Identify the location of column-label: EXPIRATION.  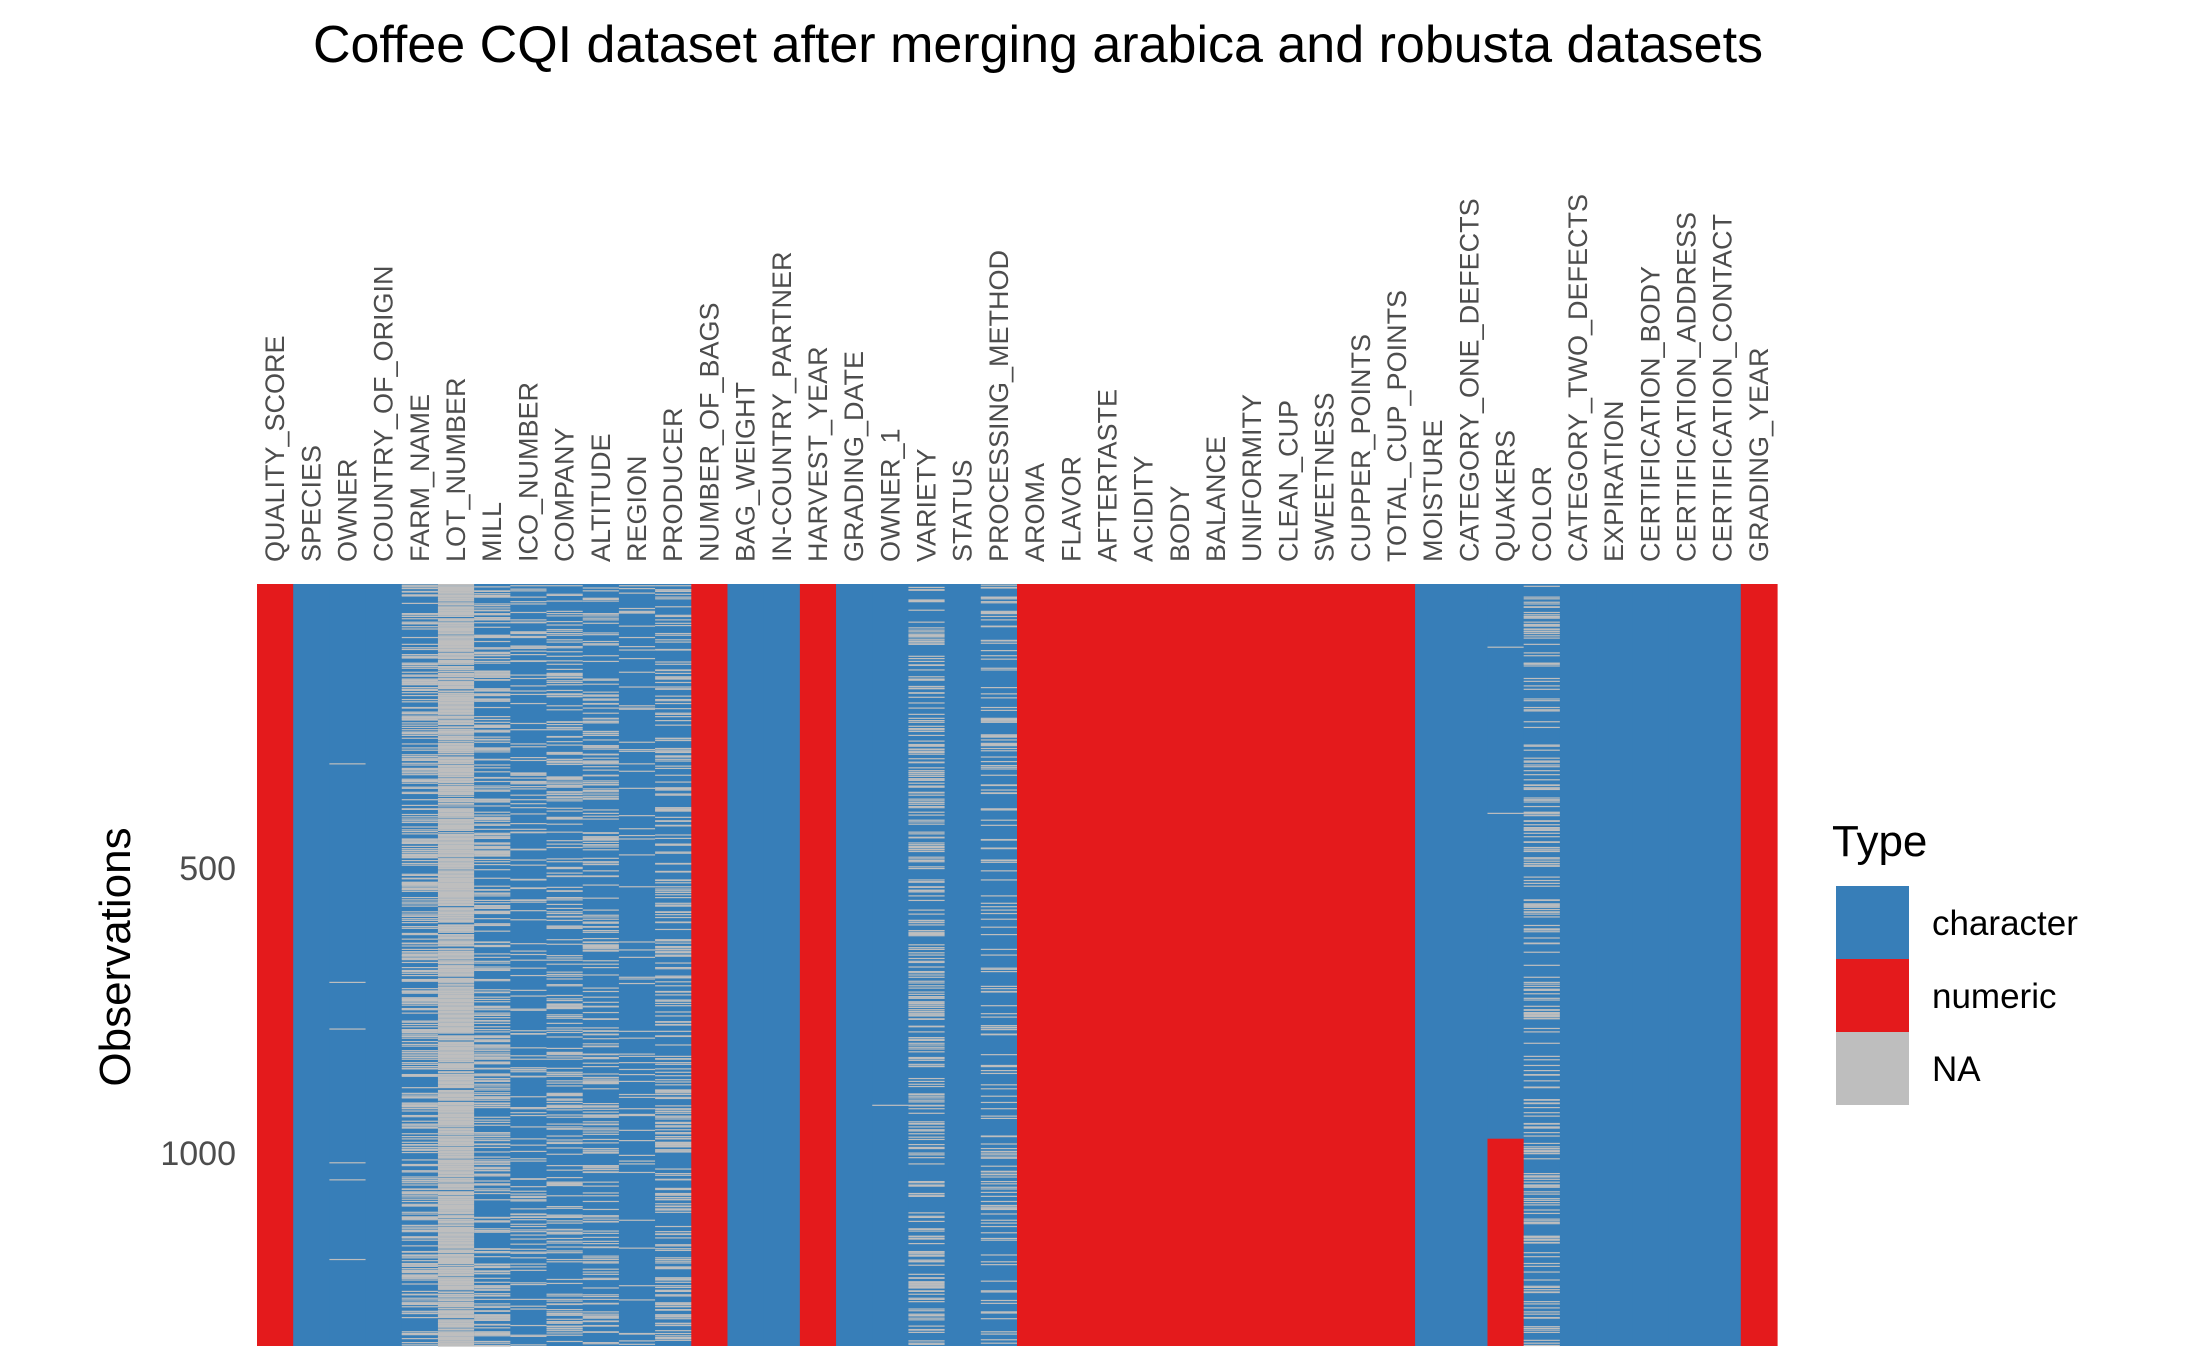
(1614, 481).